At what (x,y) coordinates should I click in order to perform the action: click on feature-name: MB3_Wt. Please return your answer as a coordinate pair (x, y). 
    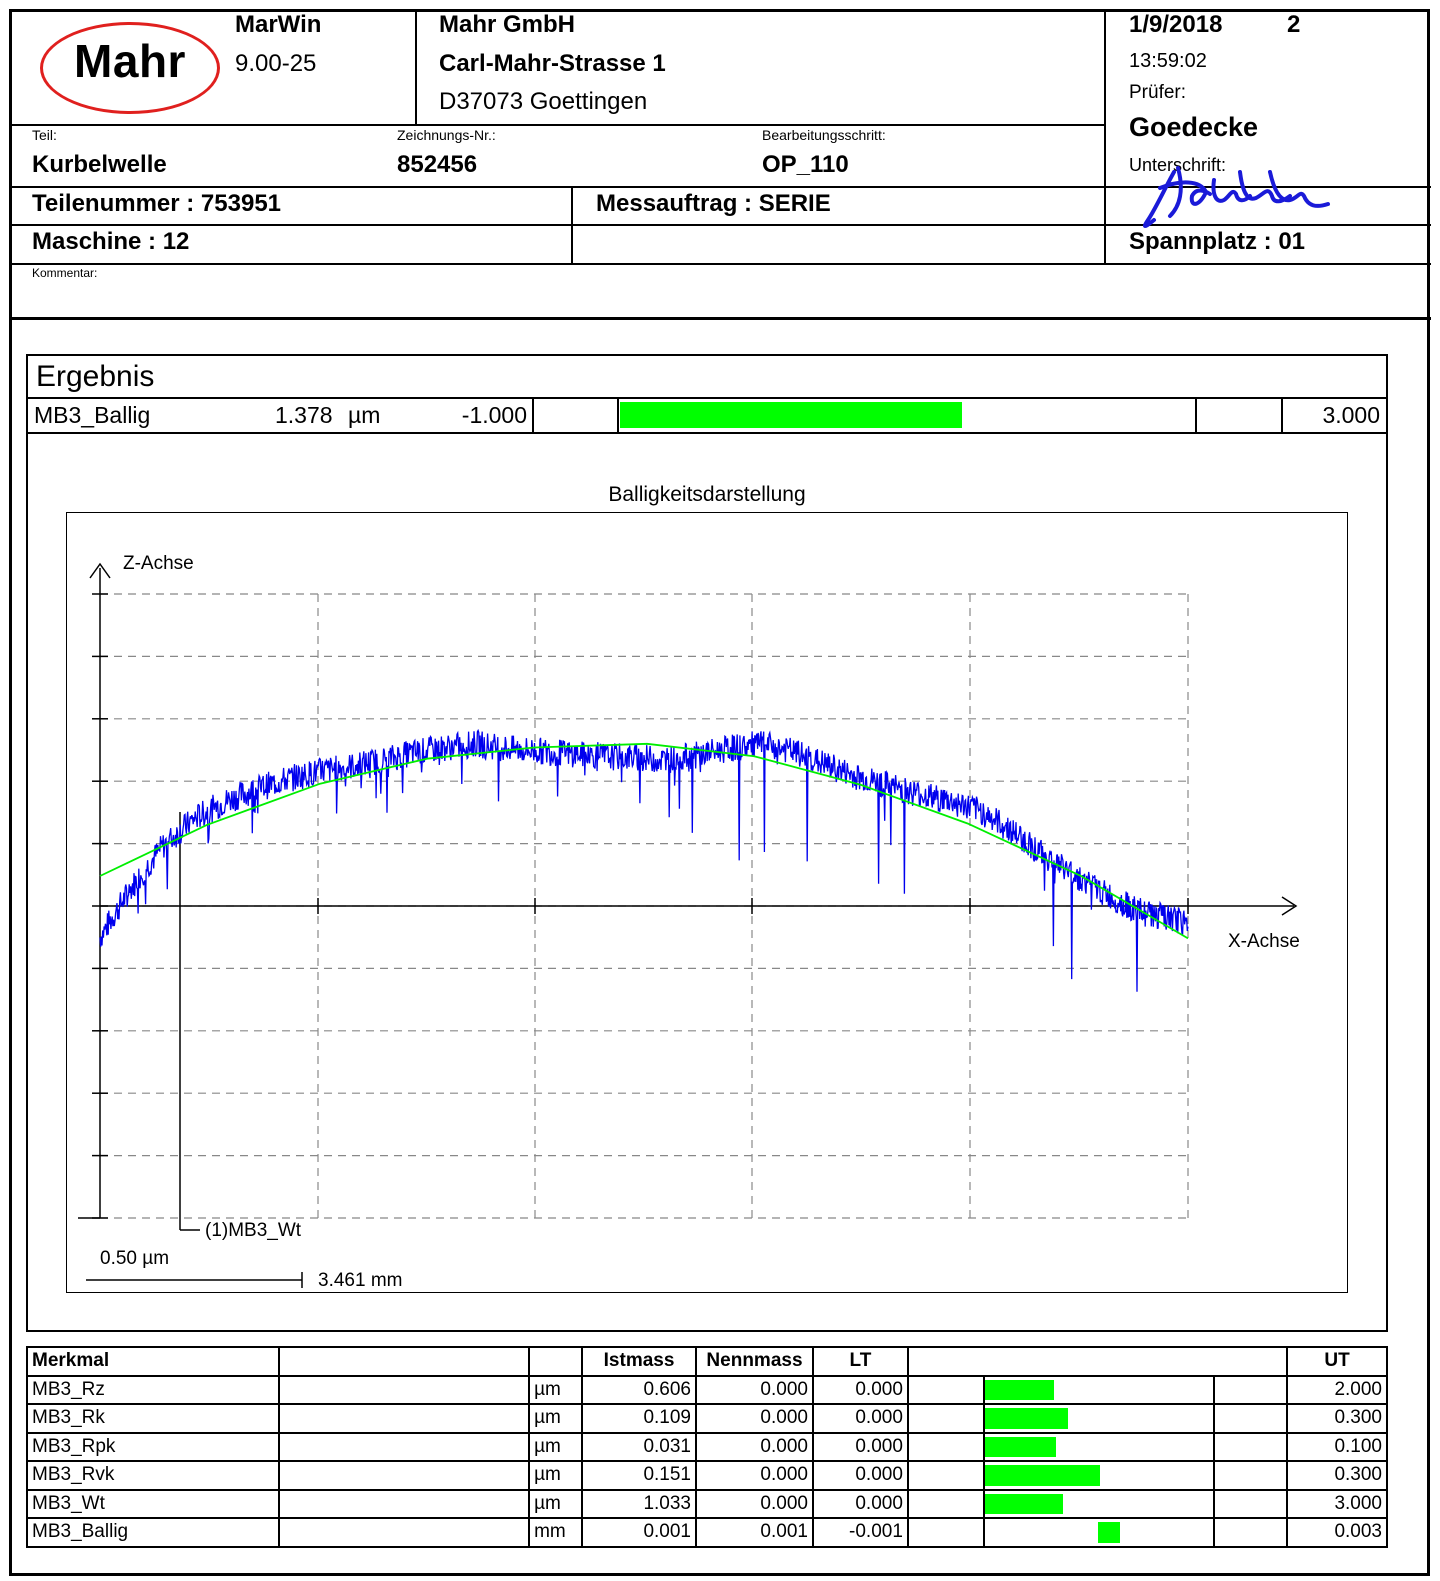
    Looking at the image, I should click on (153, 1503).